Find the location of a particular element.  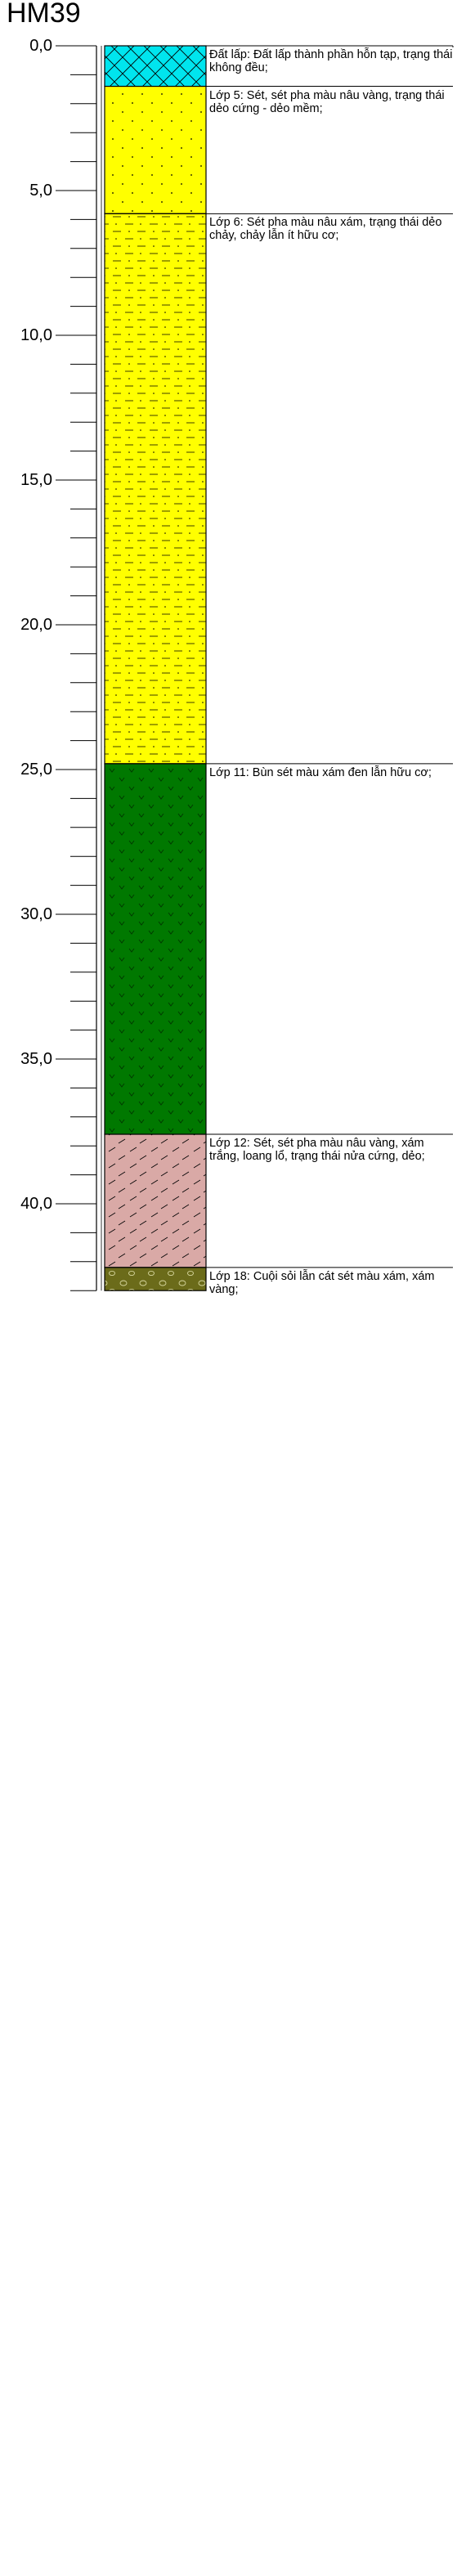

soil-layer-dots is located at coordinates (155, 149).